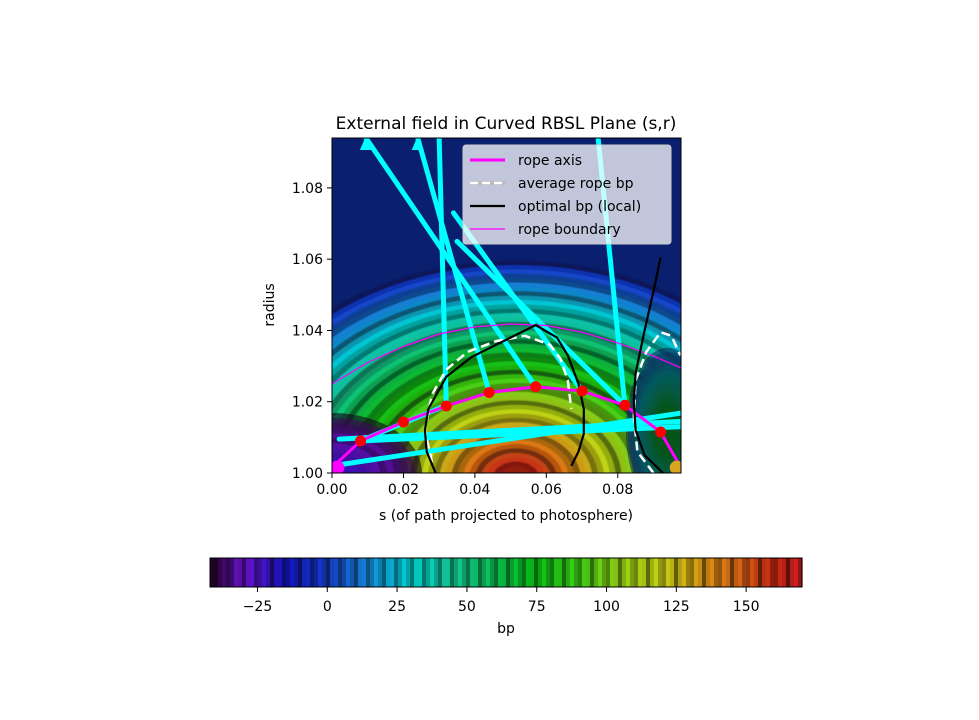 The image size is (979, 720). What do you see at coordinates (474, 490) in the screenshot?
I see `x-tick-label: 0.04` at bounding box center [474, 490].